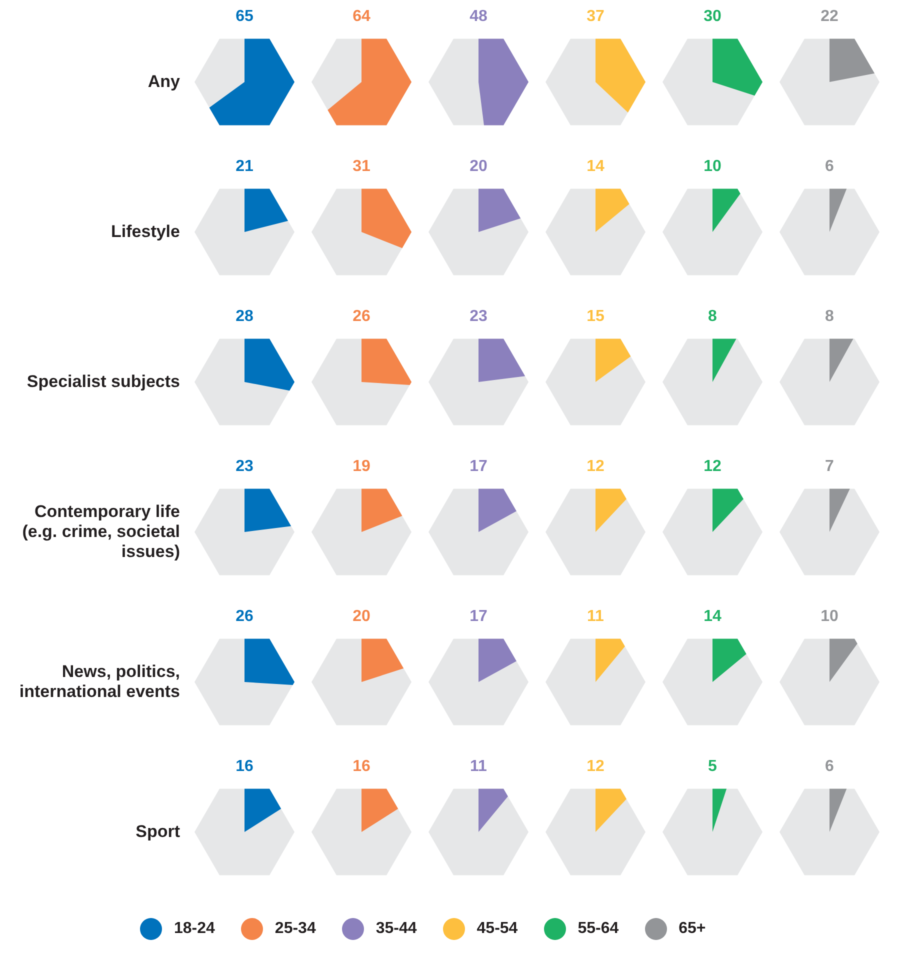 The image size is (897, 980). What do you see at coordinates (194, 929) in the screenshot?
I see `legend-label: 18-24` at bounding box center [194, 929].